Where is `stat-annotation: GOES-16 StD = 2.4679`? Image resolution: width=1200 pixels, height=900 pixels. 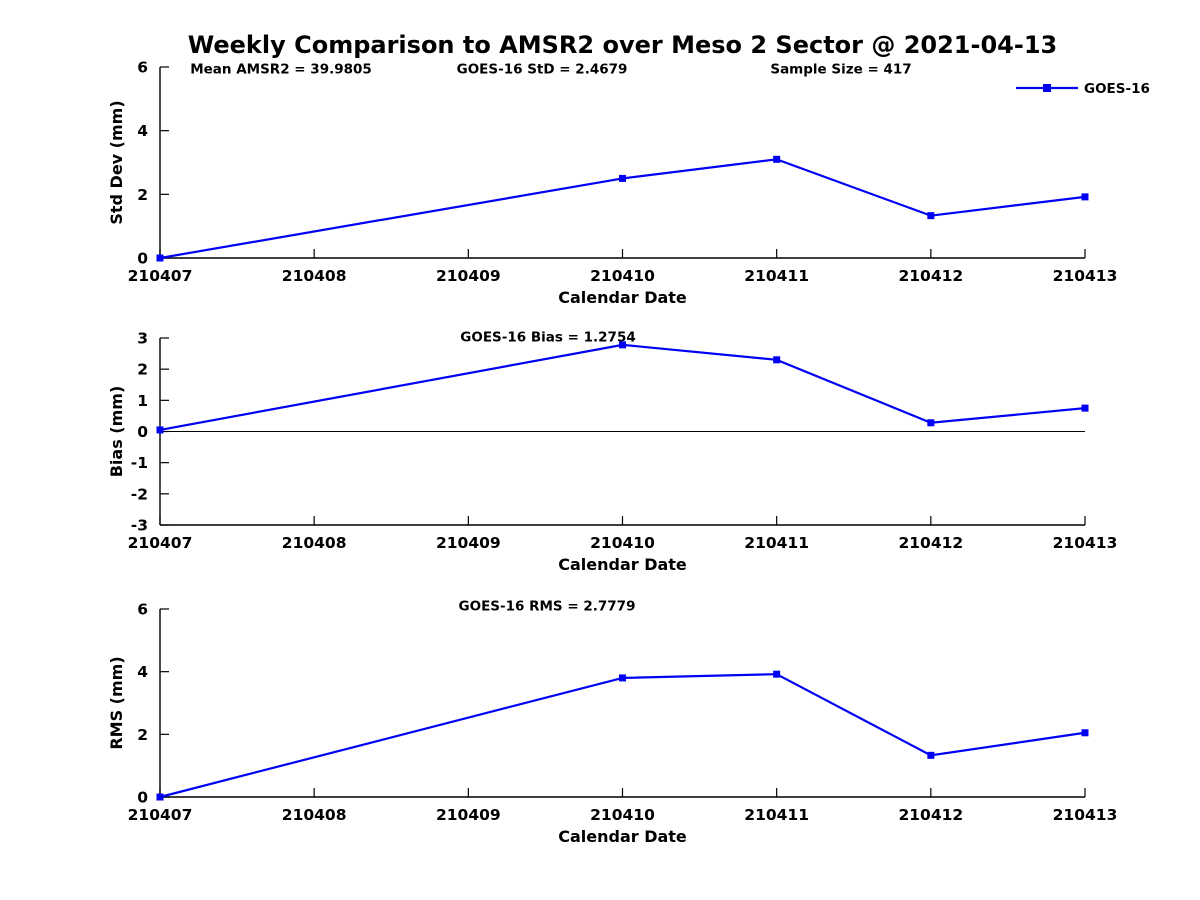 stat-annotation: GOES-16 StD = 2.4679 is located at coordinates (542, 70).